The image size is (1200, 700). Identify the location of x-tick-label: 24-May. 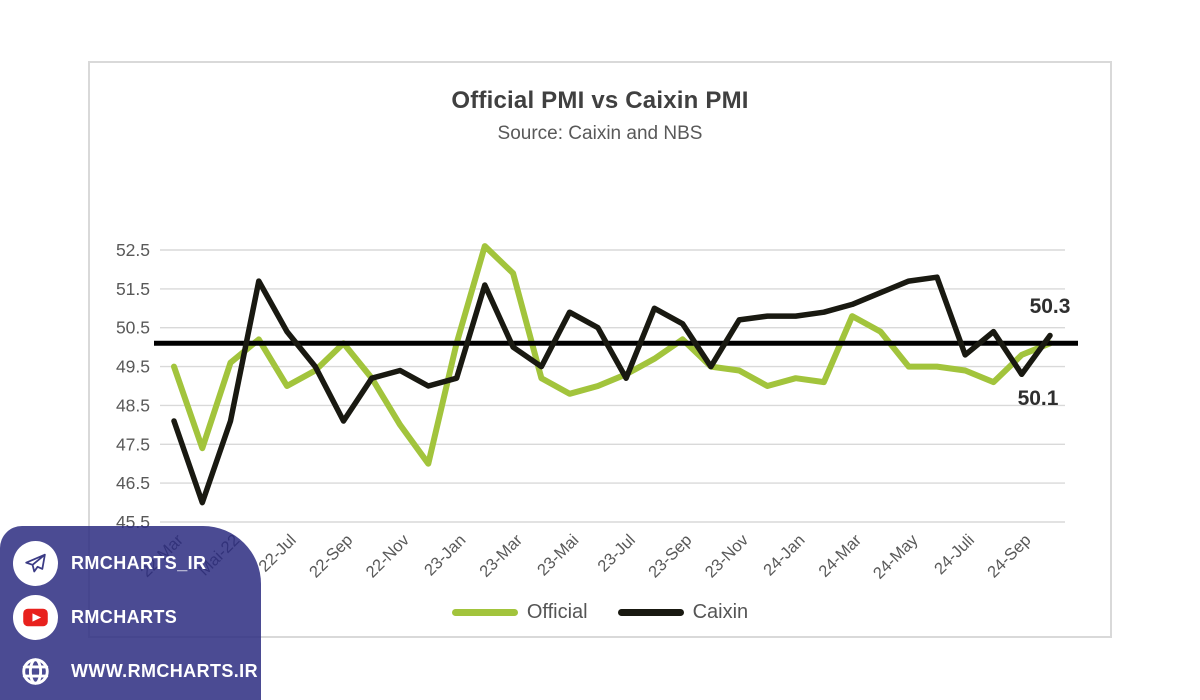
(896, 557).